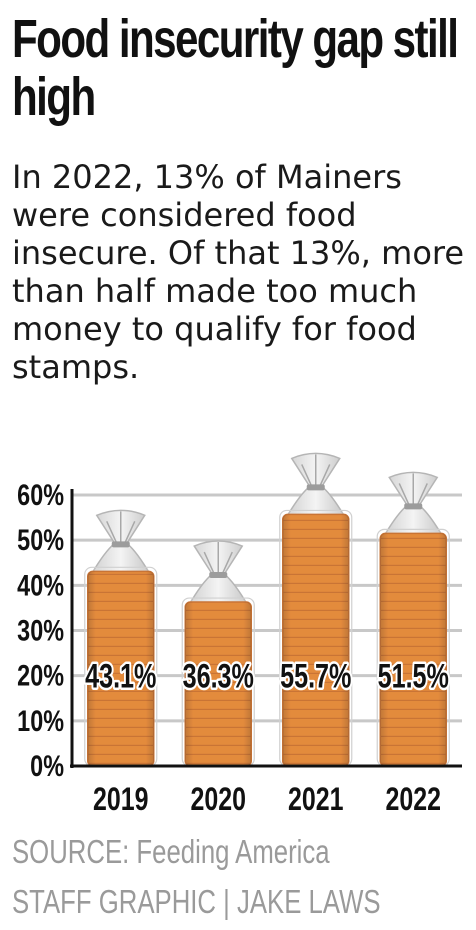 This screenshot has width=476, height=930. What do you see at coordinates (235, 68) in the screenshot?
I see `chart-title: Food insecurity gap still high` at bounding box center [235, 68].